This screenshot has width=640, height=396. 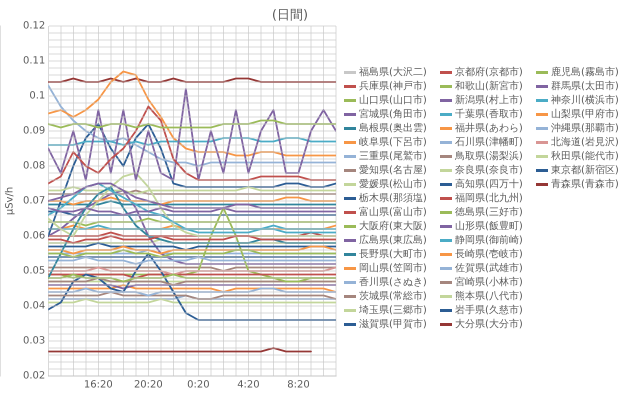 What do you see at coordinates (393, 226) in the screenshot?
I see `legend-label: 大阪府(東大阪)` at bounding box center [393, 226].